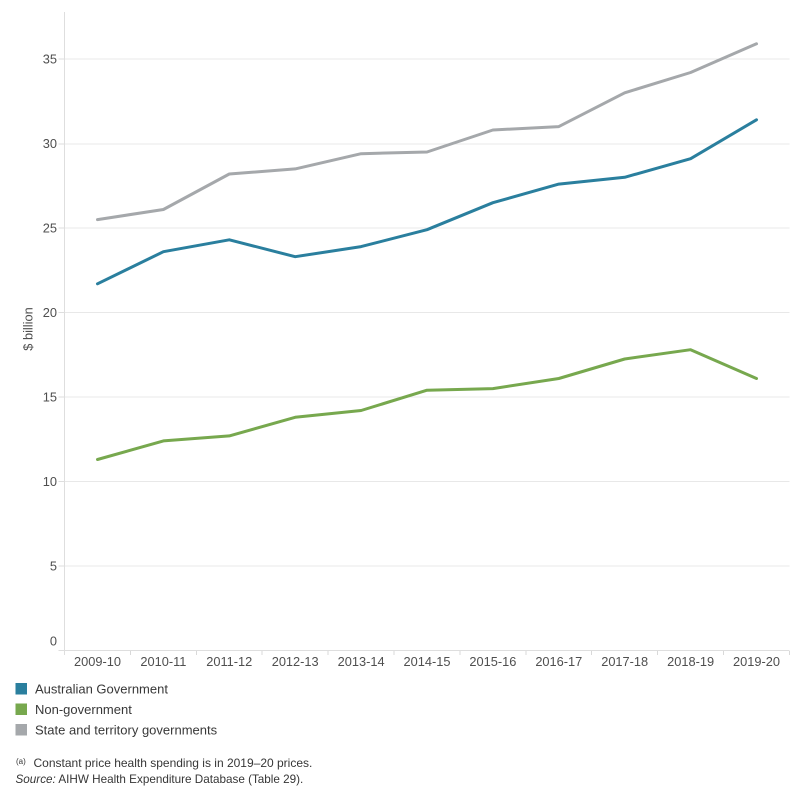  What do you see at coordinates (229, 661) in the screenshot?
I see `svg-text: 2011-12` at bounding box center [229, 661].